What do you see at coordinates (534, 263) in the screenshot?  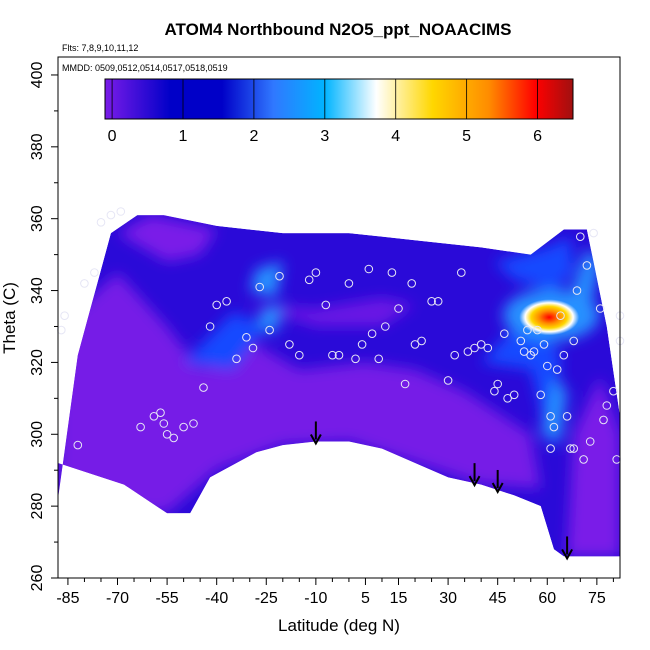 I see `medium-region-upper` at bounding box center [534, 263].